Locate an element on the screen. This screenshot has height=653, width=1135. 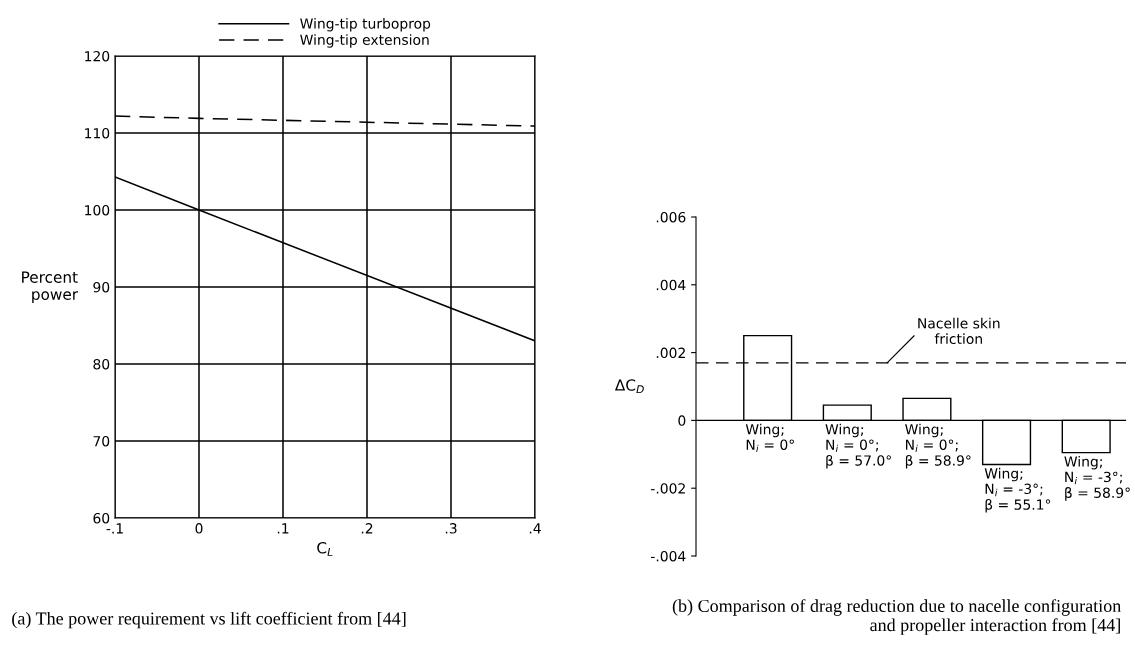
y-tick-label: 100 is located at coordinates (97, 210).